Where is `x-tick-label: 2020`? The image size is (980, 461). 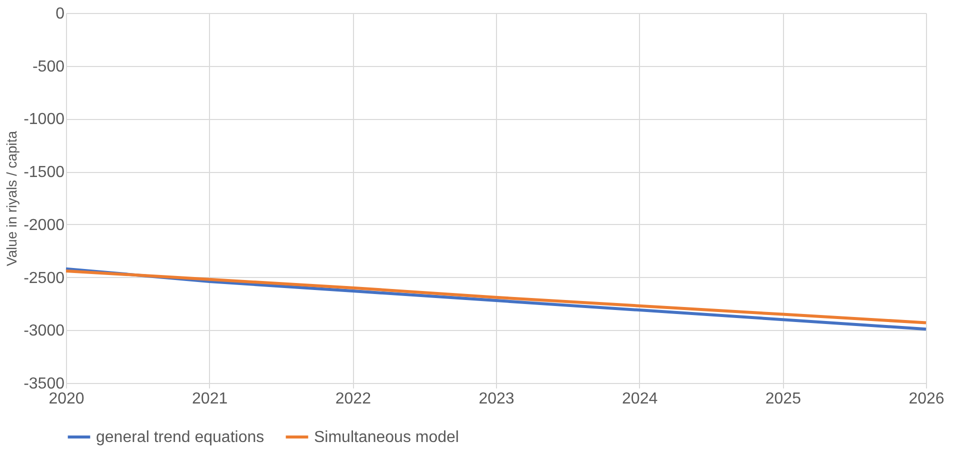 x-tick-label: 2020 is located at coordinates (66, 399).